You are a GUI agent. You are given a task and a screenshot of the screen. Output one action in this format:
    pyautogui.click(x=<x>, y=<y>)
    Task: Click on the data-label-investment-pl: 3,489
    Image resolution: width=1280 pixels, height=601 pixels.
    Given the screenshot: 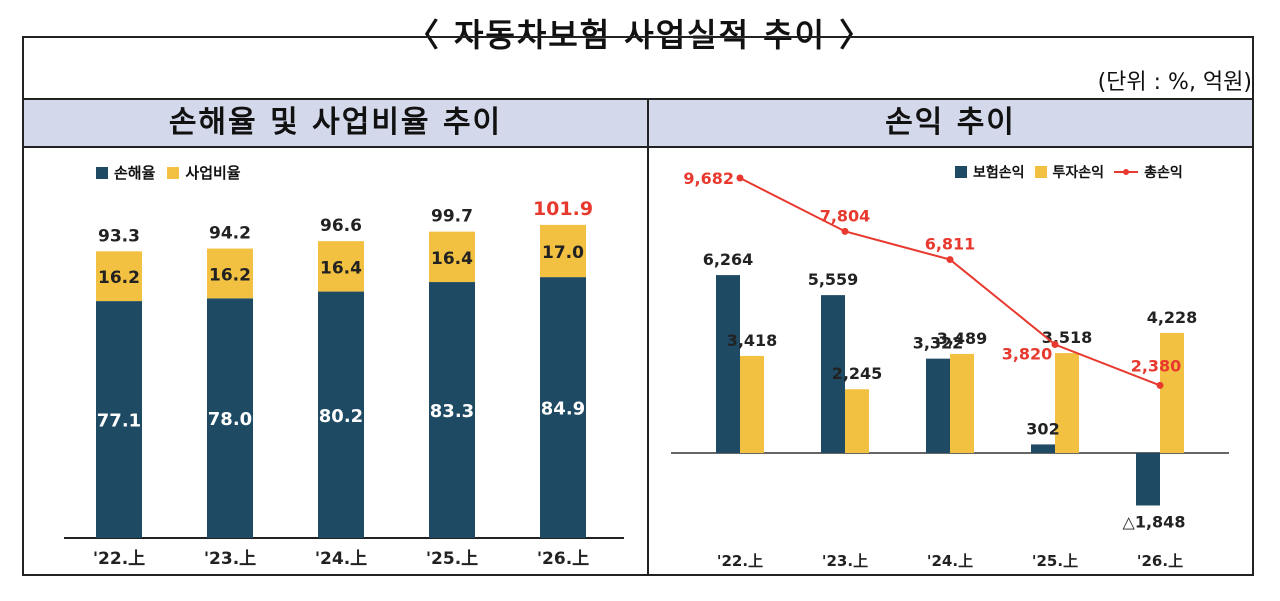 What is the action you would take?
    pyautogui.click(x=962, y=338)
    